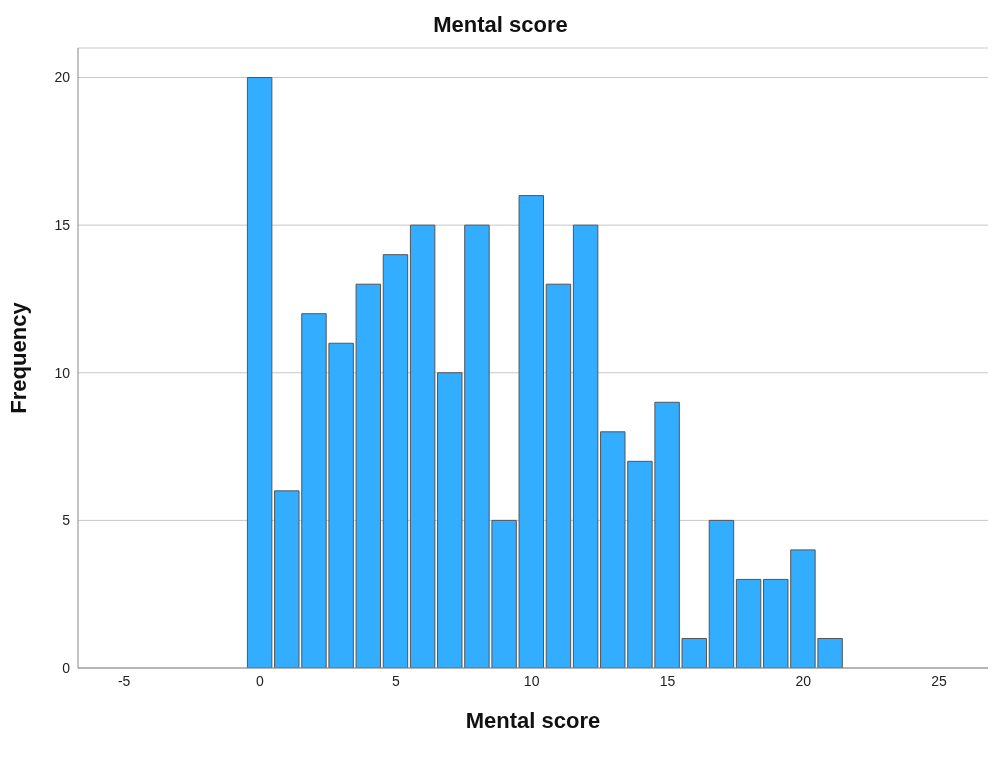 This screenshot has height=767, width=1003. I want to click on x-tick-label: 15, so click(667, 680).